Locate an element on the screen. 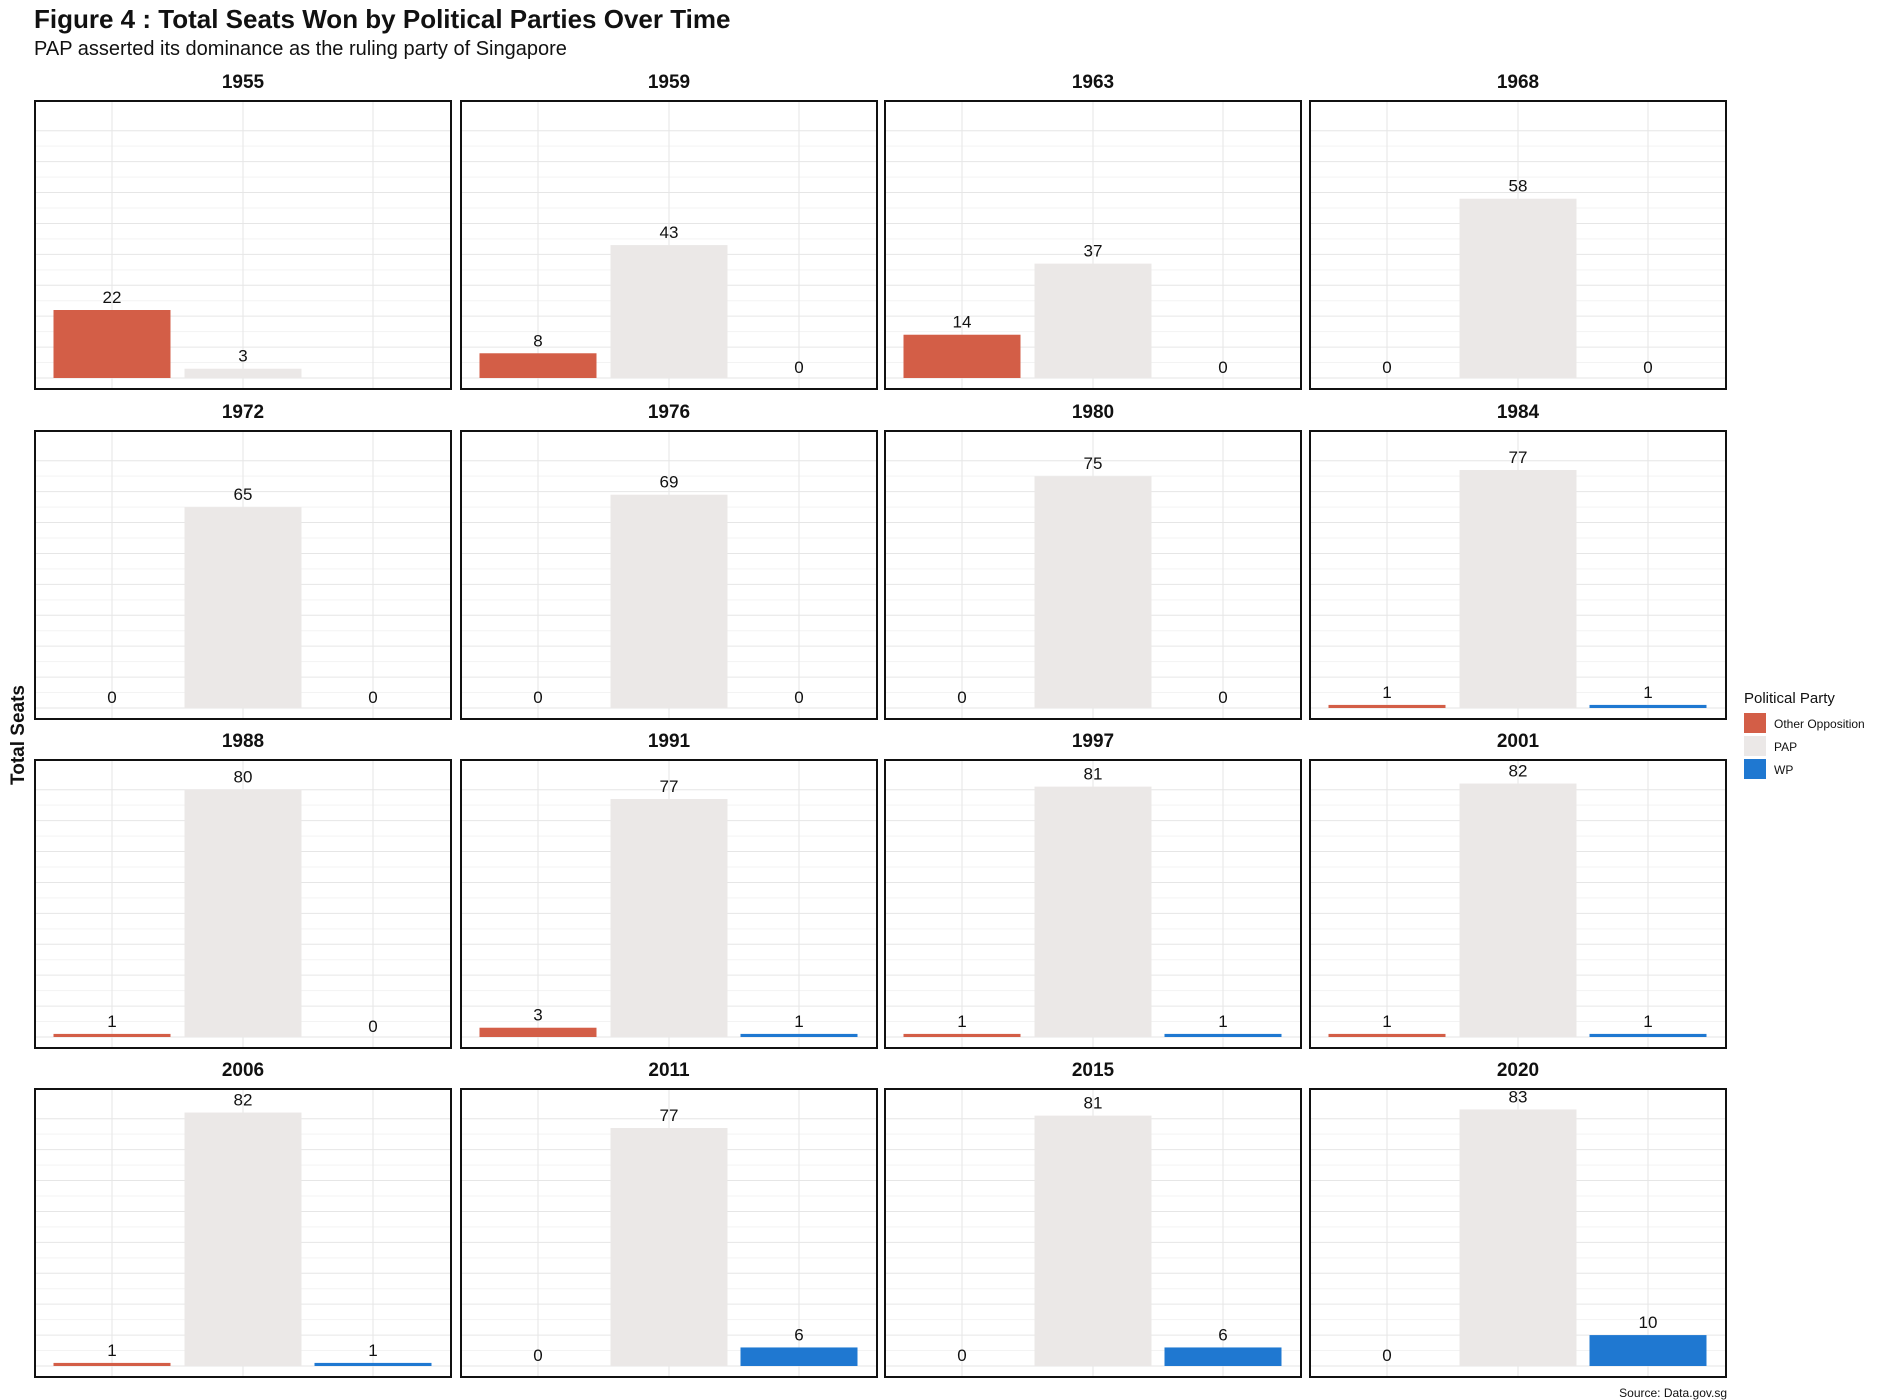 This screenshot has width=1877, height=1400. panel-plot: 22 3 is located at coordinates (243, 245).